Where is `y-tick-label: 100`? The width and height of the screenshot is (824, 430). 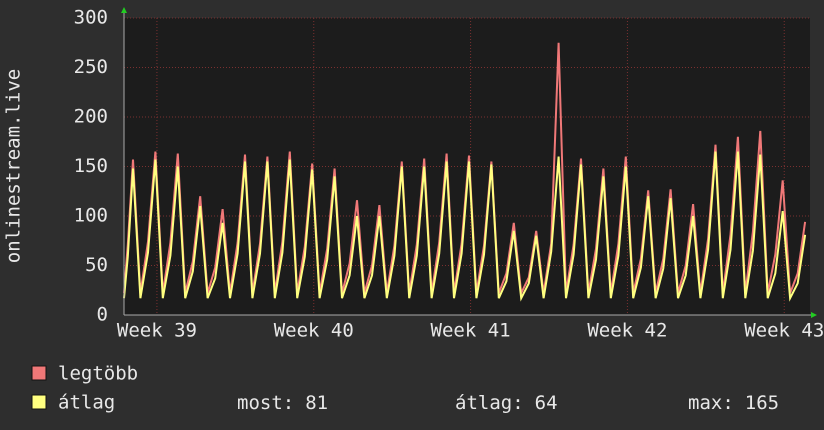 y-tick-label: 100 is located at coordinates (91, 216).